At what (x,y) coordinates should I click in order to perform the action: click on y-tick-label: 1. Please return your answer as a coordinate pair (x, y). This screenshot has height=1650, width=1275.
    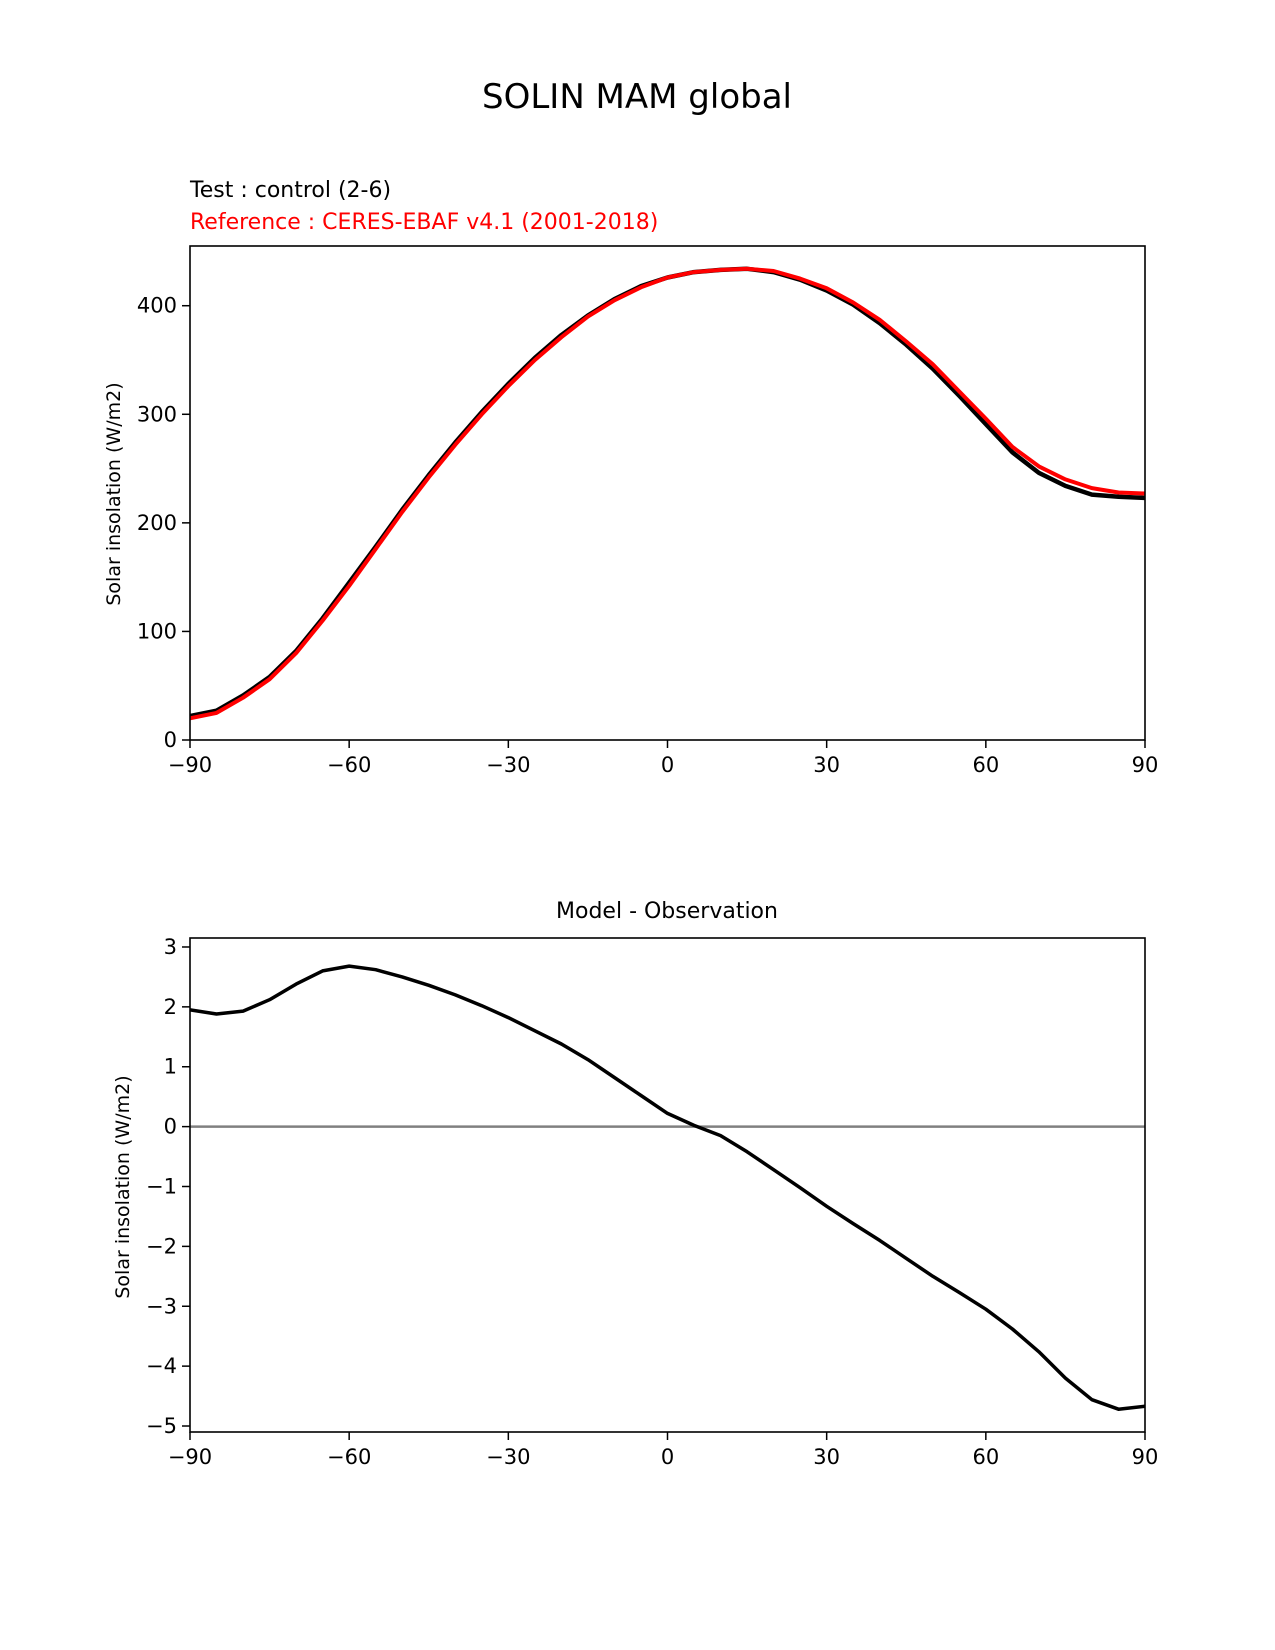
    Looking at the image, I should click on (170, 1067).